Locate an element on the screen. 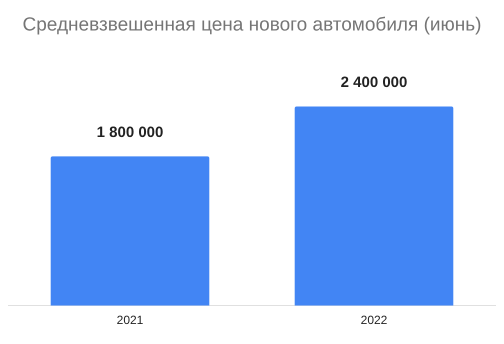  x-tick-label: 2022 is located at coordinates (374, 320).